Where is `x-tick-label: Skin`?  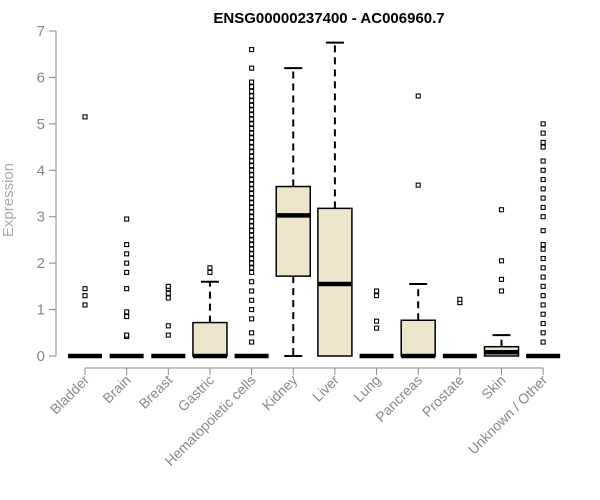
x-tick-label: Skin is located at coordinates (493, 387).